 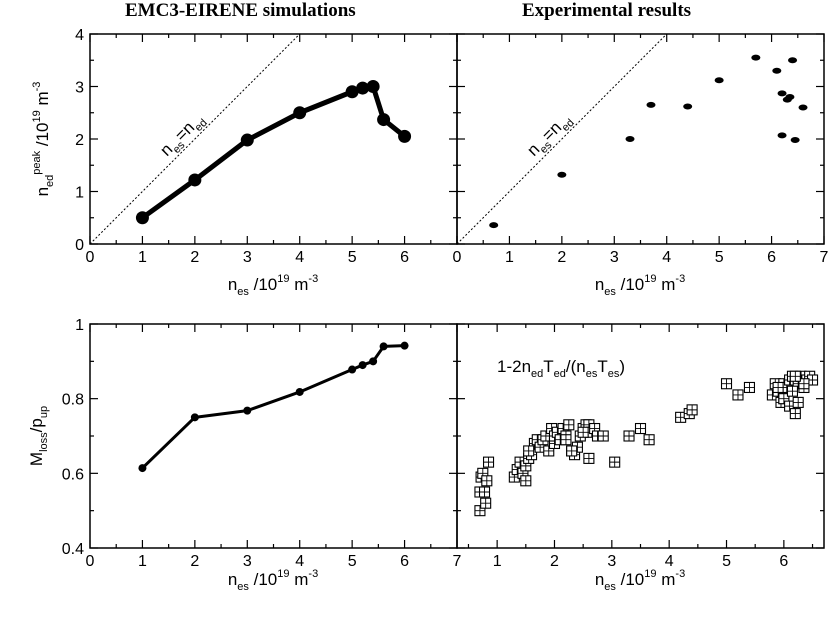 I want to click on x-axis-label-bottom-right-part: 19, so click(x=650, y=574).